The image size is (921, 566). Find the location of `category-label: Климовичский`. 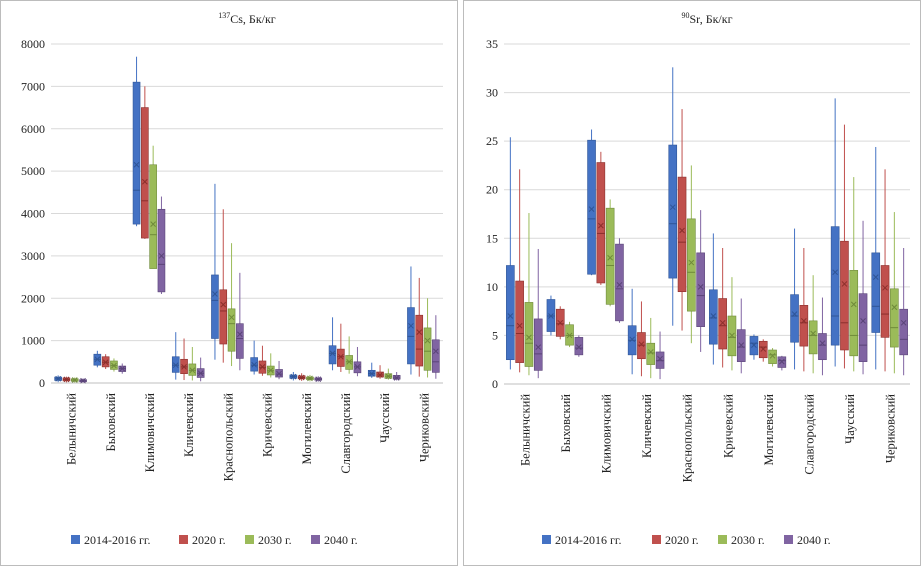

category-label: Климовичский is located at coordinates (150, 433).